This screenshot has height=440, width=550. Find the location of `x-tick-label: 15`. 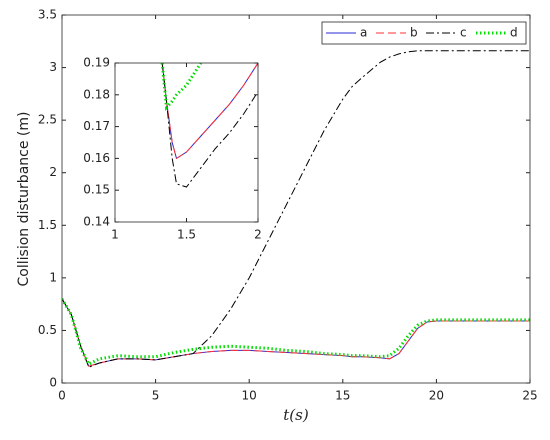

x-tick-label: 15 is located at coordinates (342, 396).